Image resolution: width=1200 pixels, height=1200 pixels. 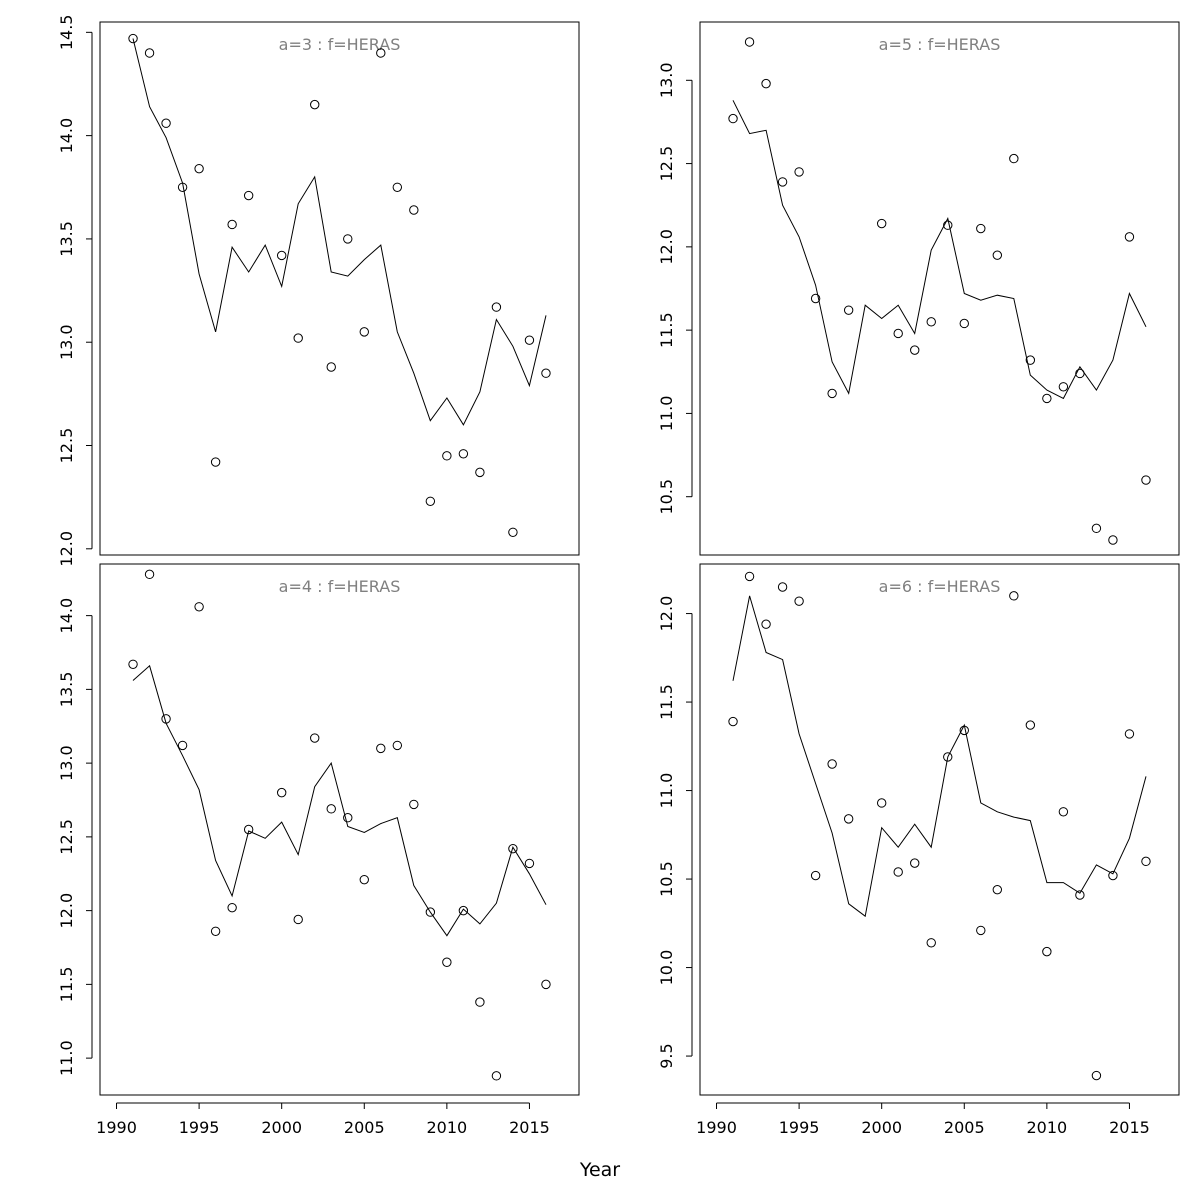 I want to click on x-tick-label: 2005, so click(x=964, y=1127).